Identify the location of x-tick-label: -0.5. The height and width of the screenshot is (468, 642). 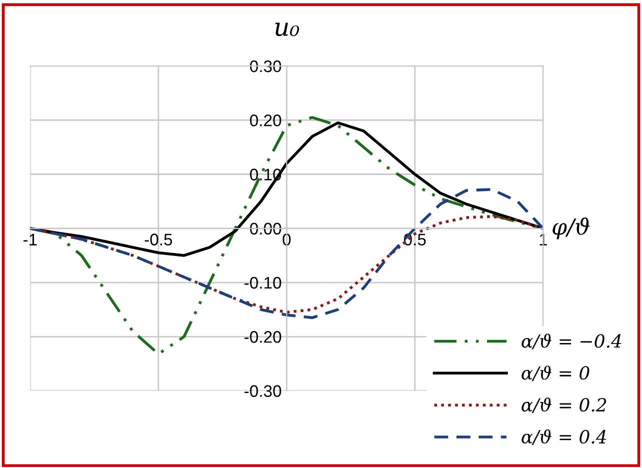
(158, 240).